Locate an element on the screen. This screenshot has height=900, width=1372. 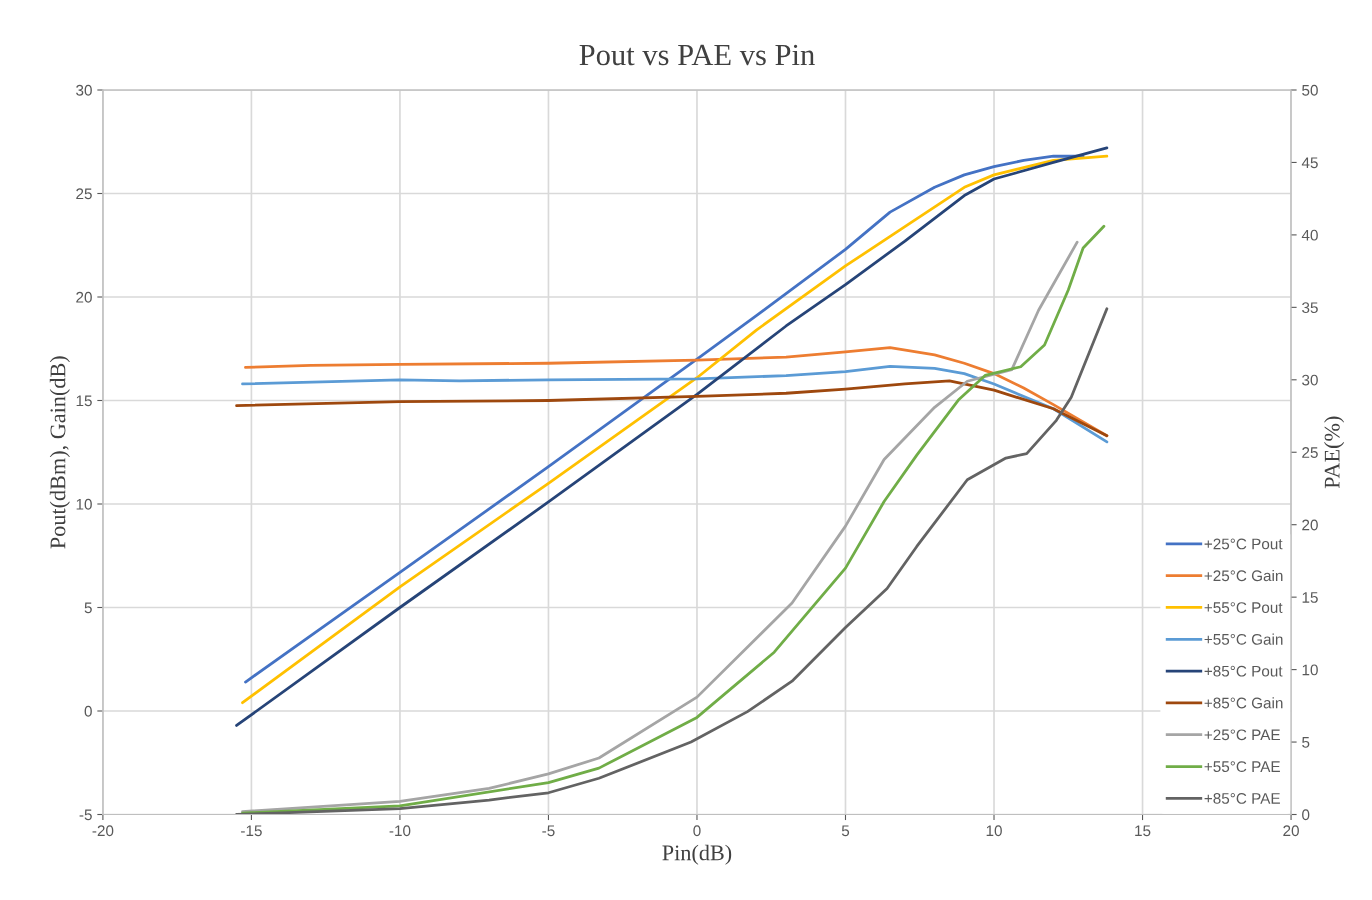
x-axis-title: Pin(dB) is located at coordinates (697, 854).